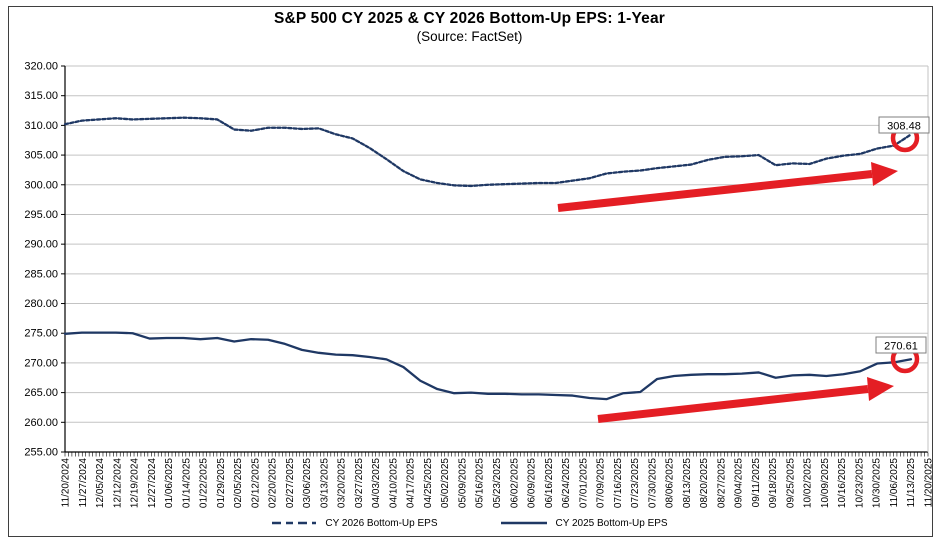  I want to click on end-value-cy2025: 270.61, so click(901, 347).